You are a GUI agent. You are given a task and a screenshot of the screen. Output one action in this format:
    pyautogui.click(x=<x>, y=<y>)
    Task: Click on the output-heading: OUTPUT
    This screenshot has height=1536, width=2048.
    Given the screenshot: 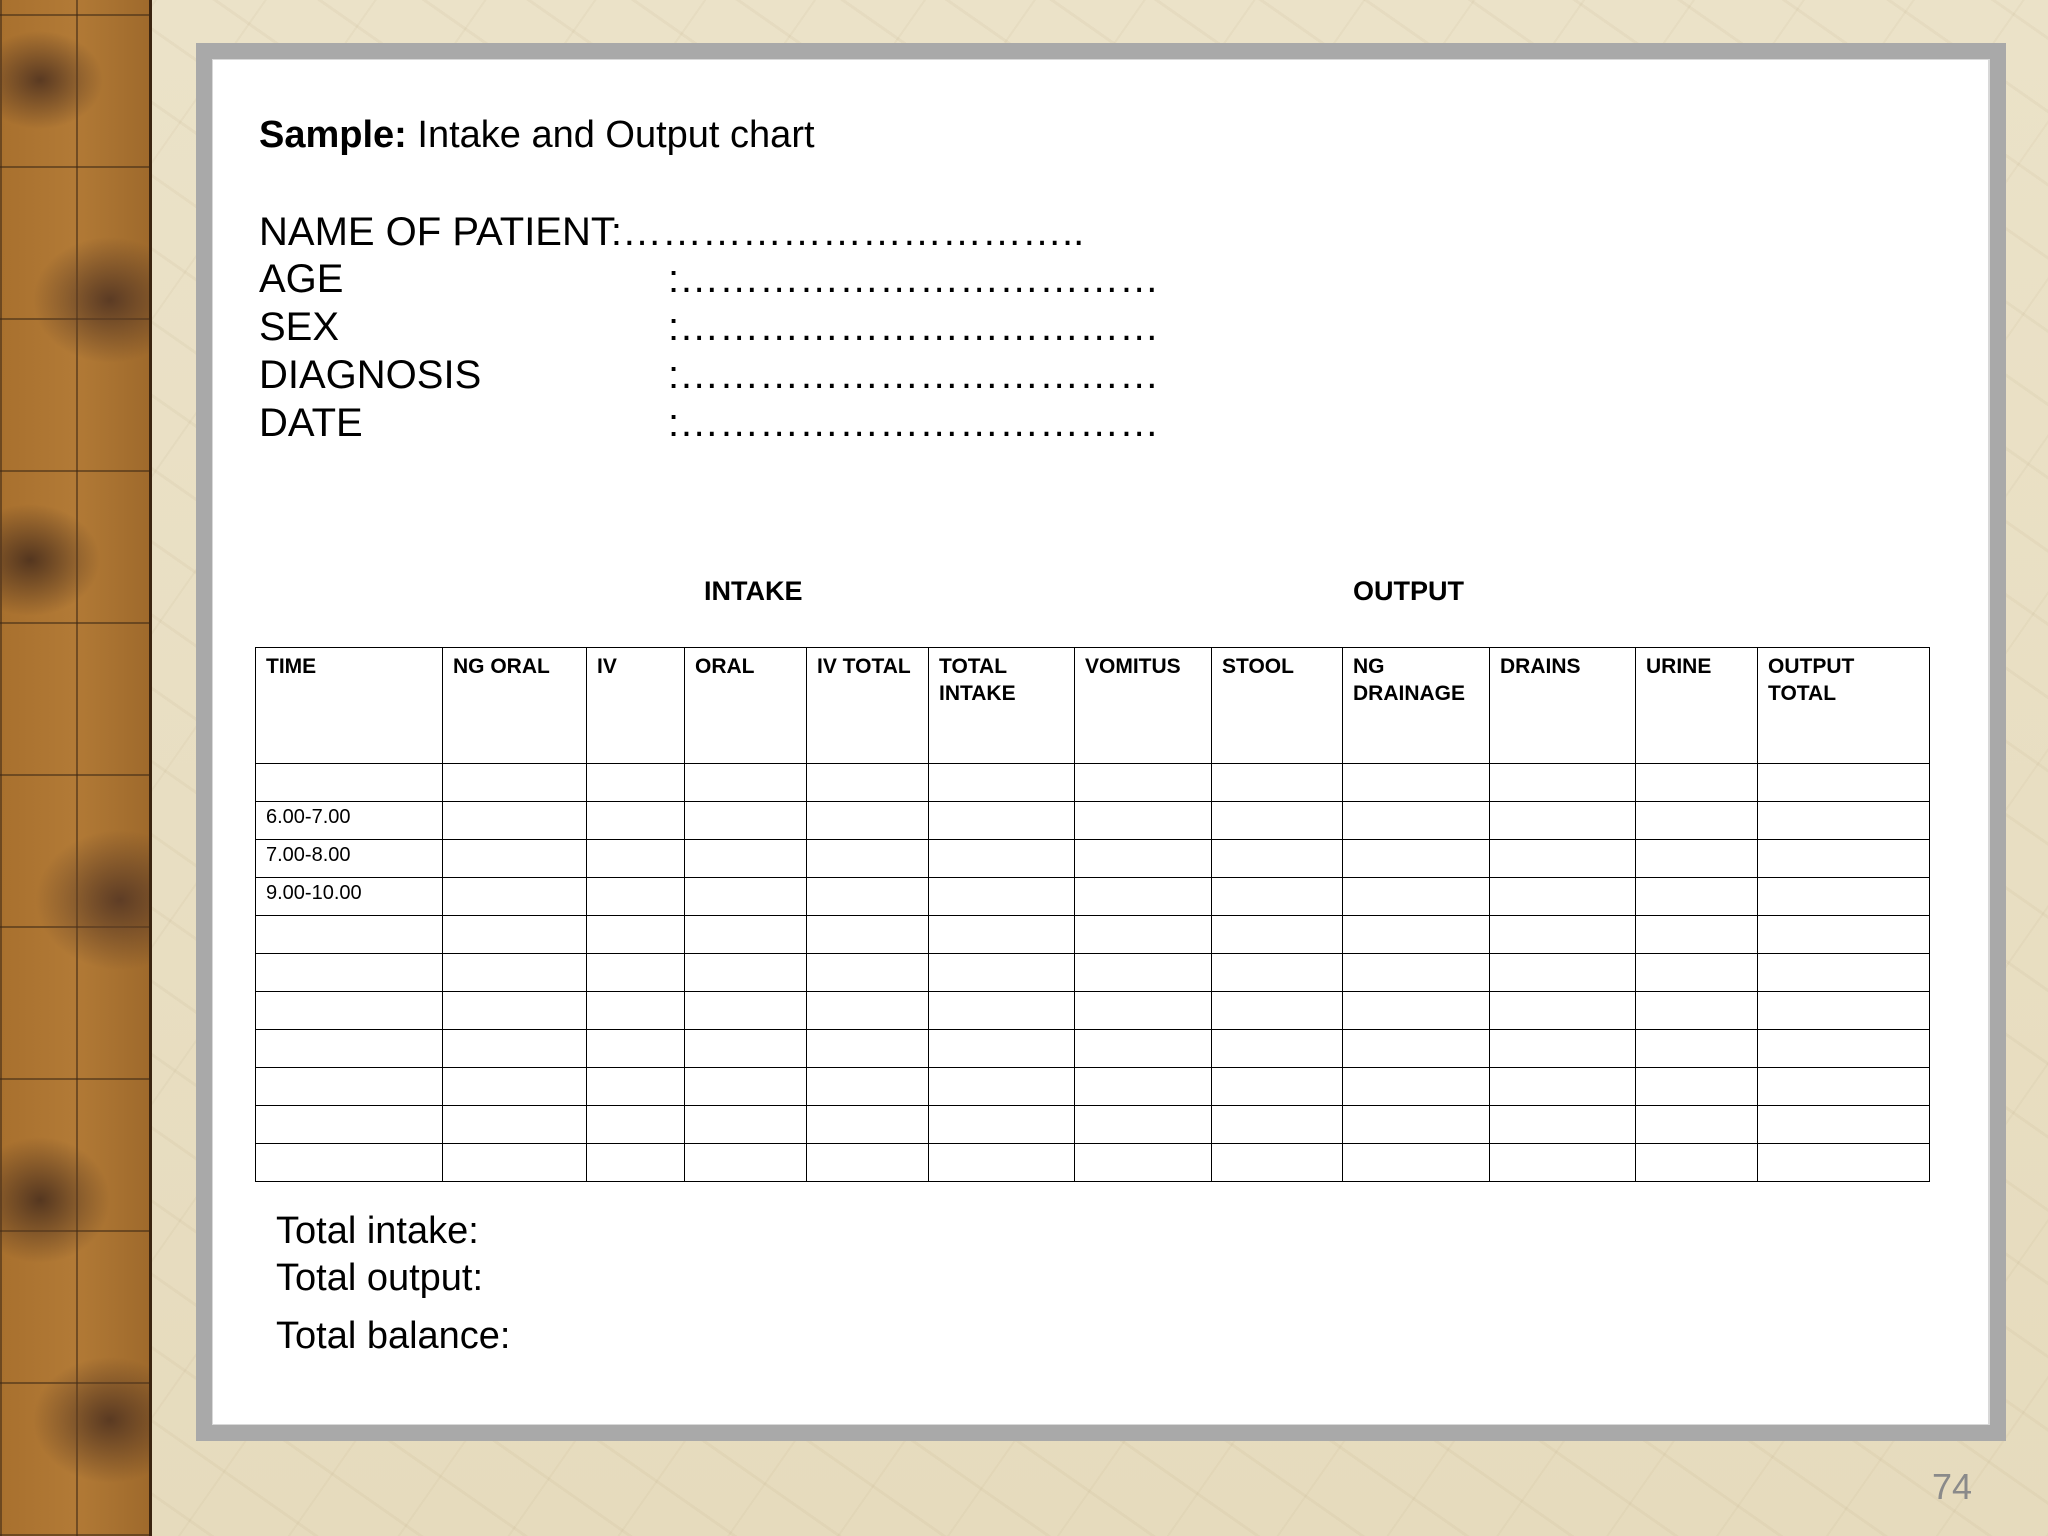 What is the action you would take?
    pyautogui.click(x=1408, y=591)
    